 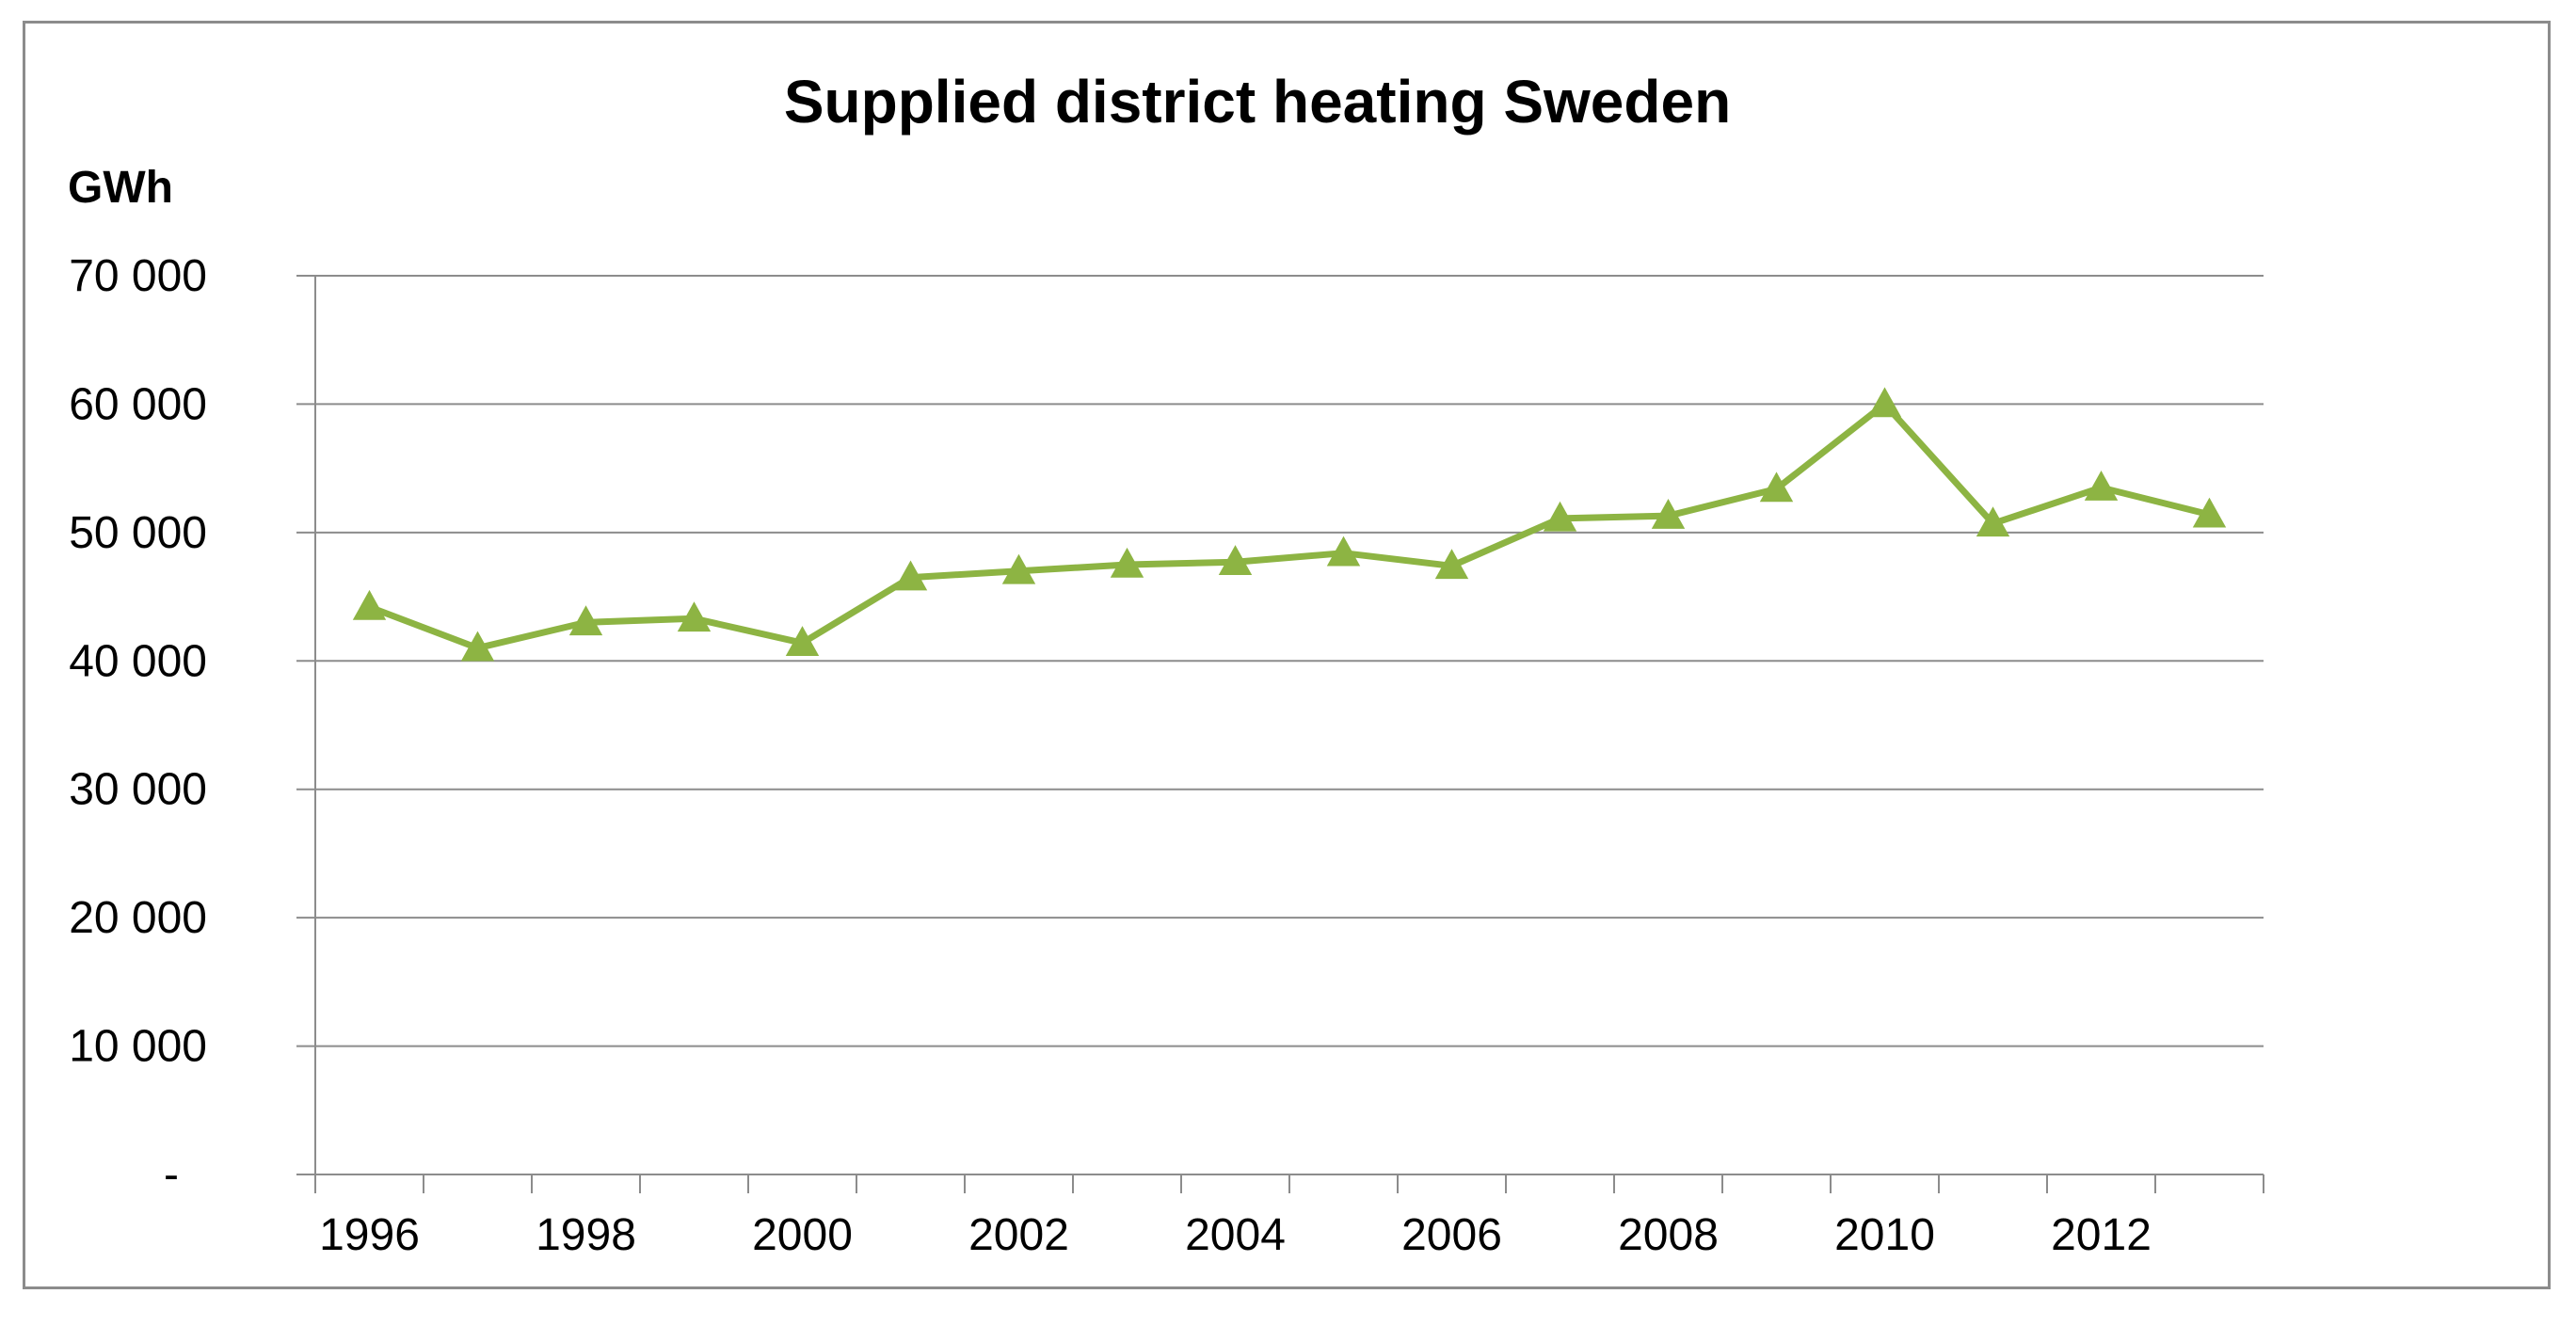 I want to click on y-tick-label: 30 000, so click(x=138, y=790).